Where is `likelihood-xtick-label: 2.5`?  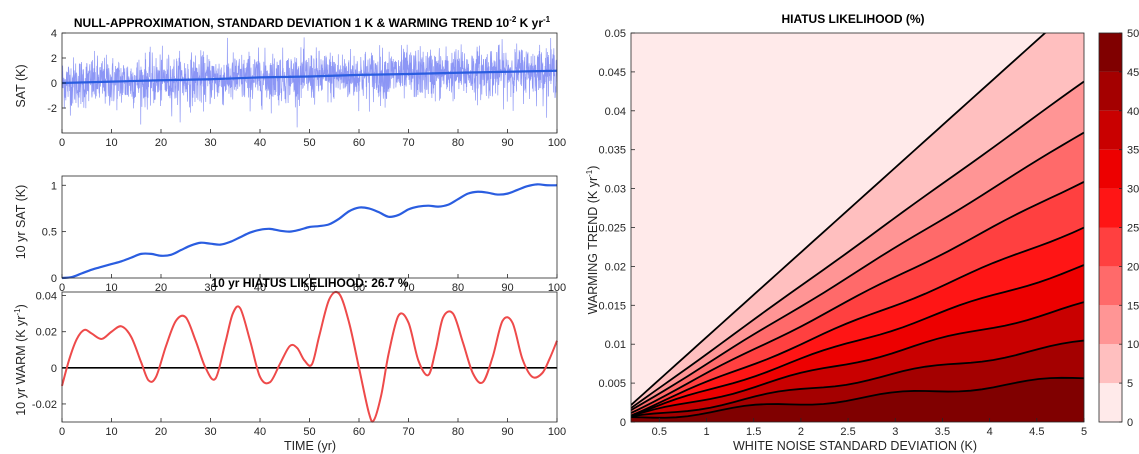 likelihood-xtick-label: 2.5 is located at coordinates (847, 432).